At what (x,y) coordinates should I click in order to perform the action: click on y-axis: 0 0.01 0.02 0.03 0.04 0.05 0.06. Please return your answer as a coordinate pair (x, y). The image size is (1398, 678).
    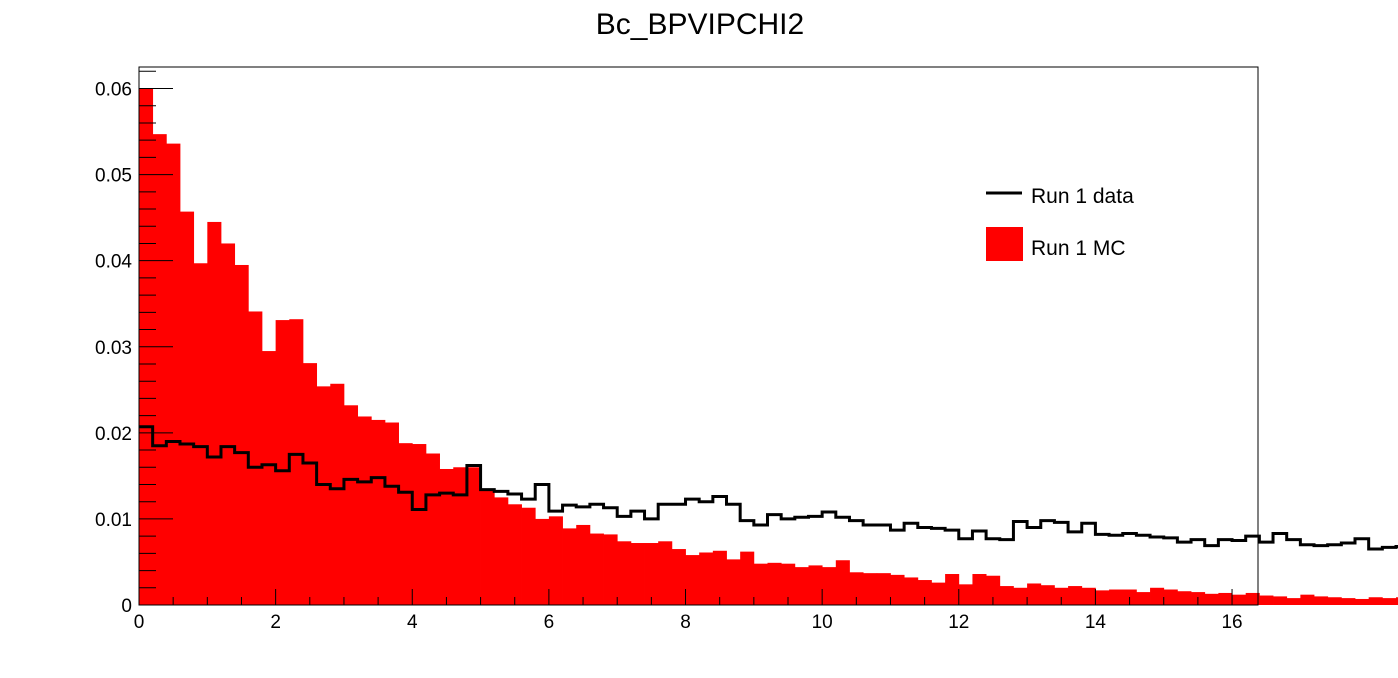
    Looking at the image, I should click on (134, 343).